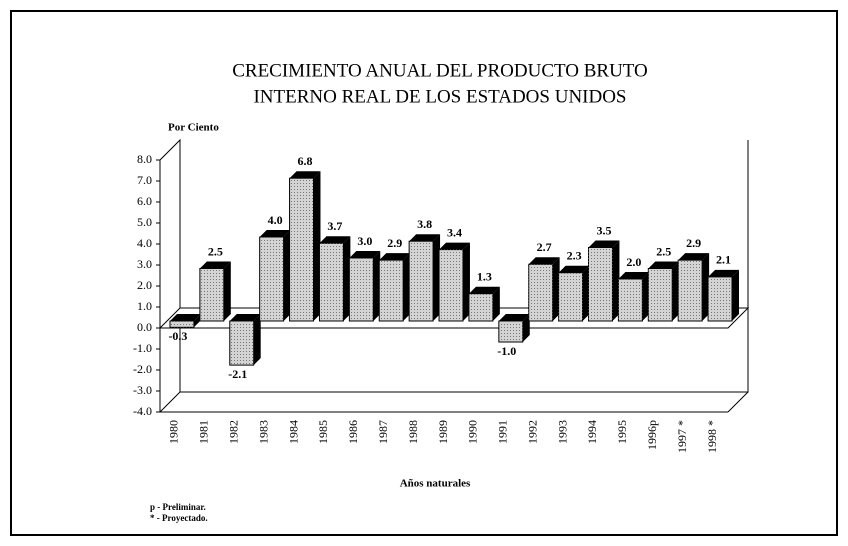 The width and height of the screenshot is (848, 546). I want to click on x-tick-label: 1985, so click(323, 432).